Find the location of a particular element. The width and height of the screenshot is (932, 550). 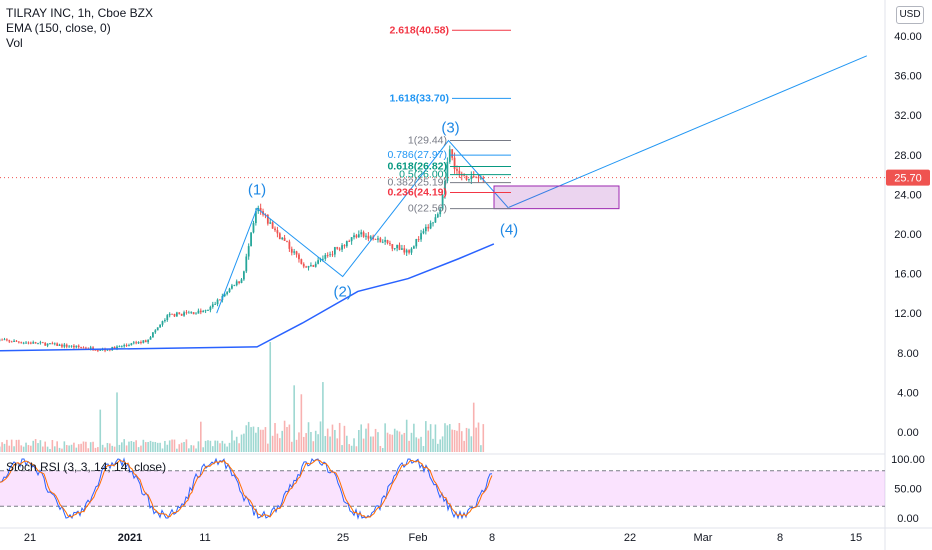

wave-label: (3) is located at coordinates (450, 128).